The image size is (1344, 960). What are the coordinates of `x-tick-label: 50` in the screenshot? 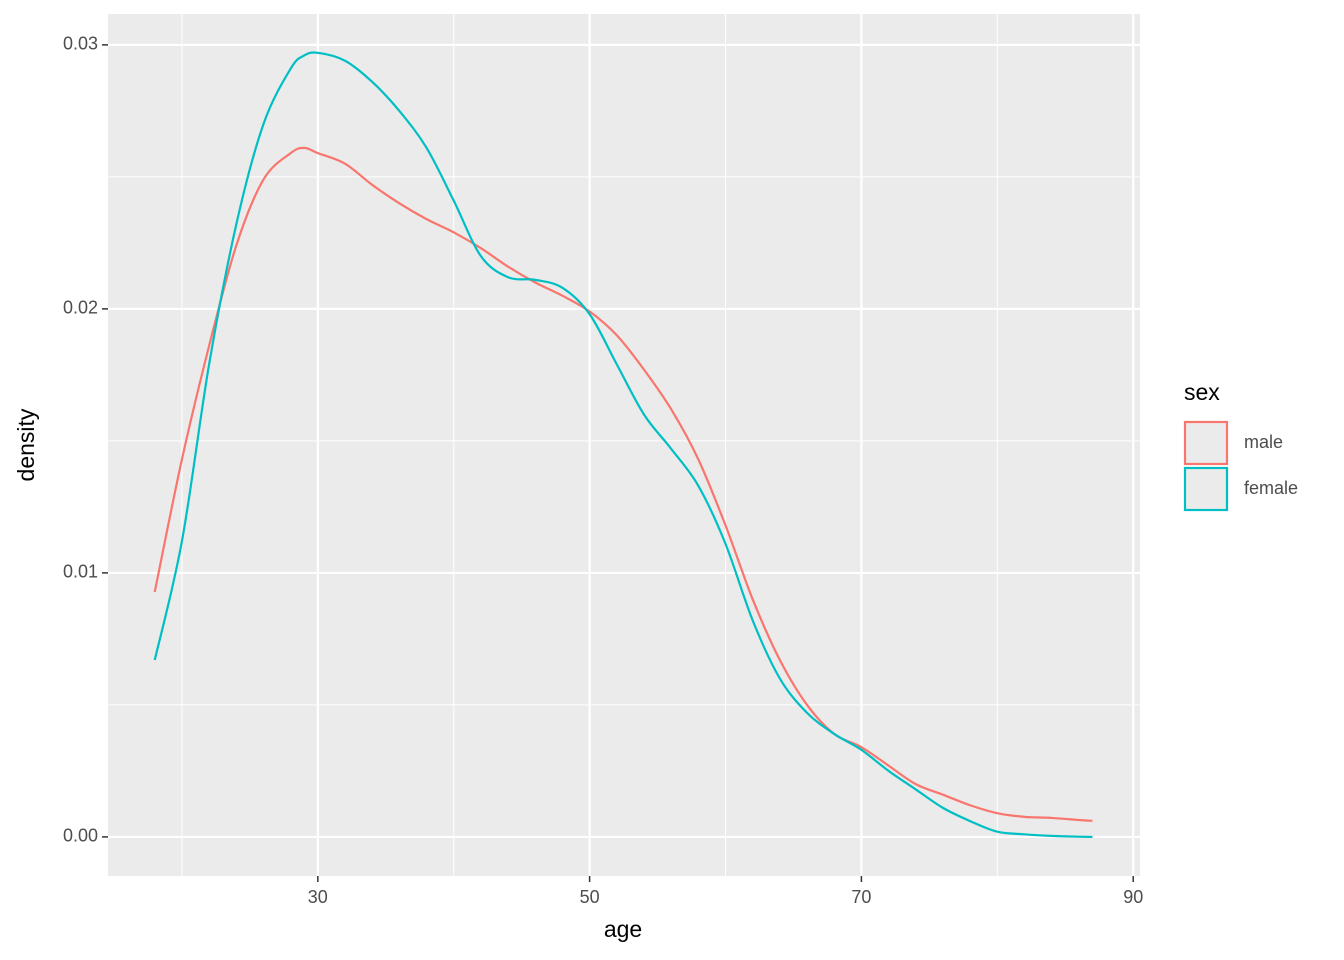 It's located at (590, 897).